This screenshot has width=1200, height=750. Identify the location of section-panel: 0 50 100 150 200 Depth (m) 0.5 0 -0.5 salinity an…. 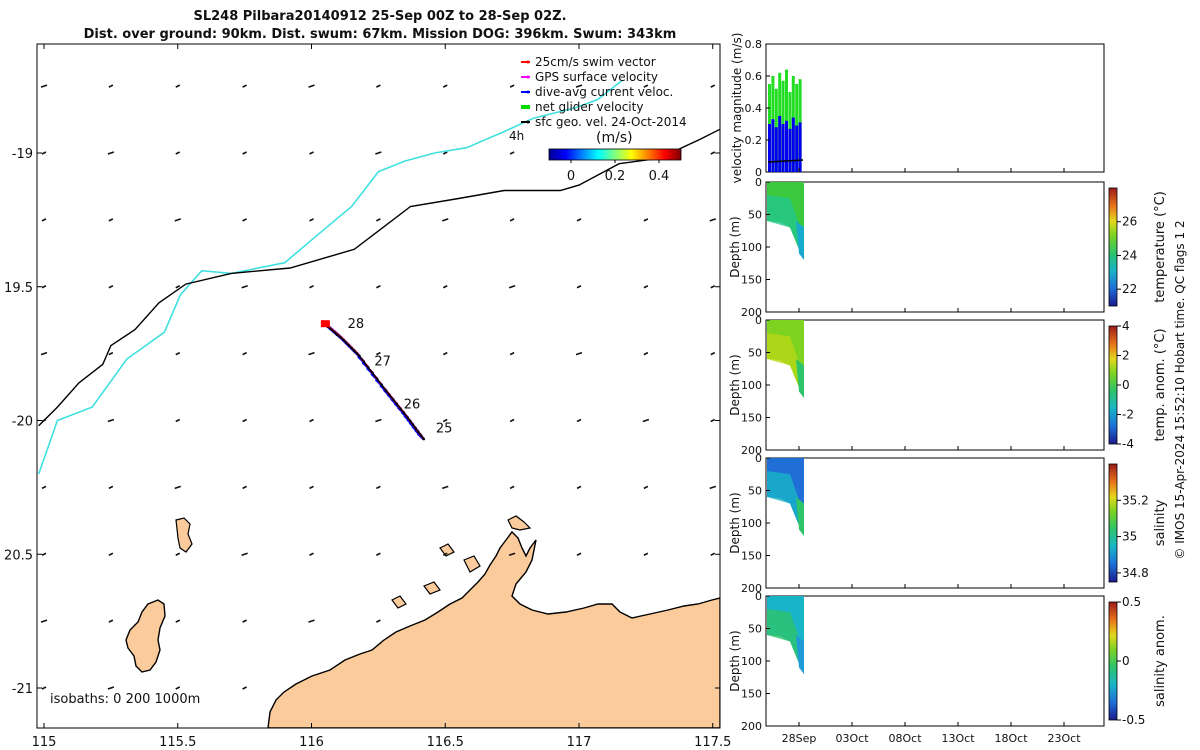
(948, 667).